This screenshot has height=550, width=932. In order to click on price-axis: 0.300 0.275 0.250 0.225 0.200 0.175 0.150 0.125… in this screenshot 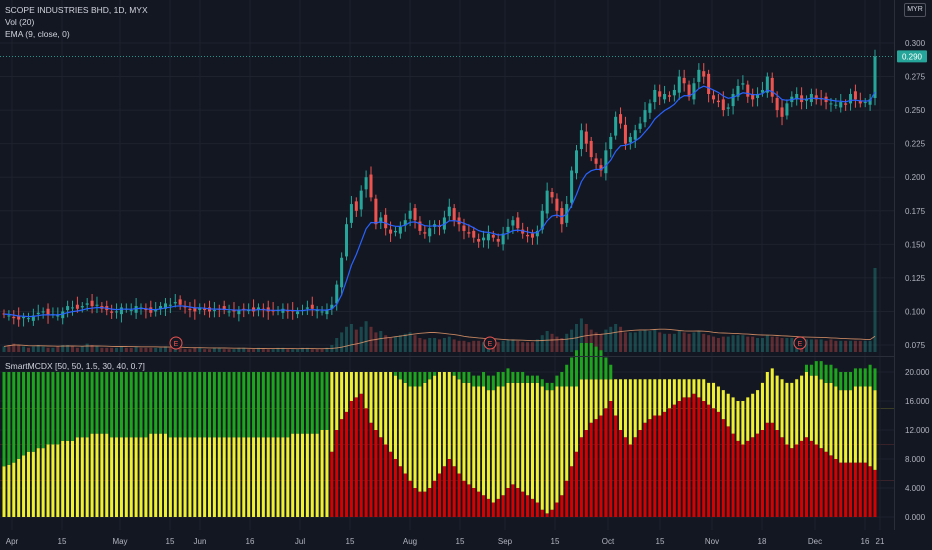, I will do `click(915, 194)`.